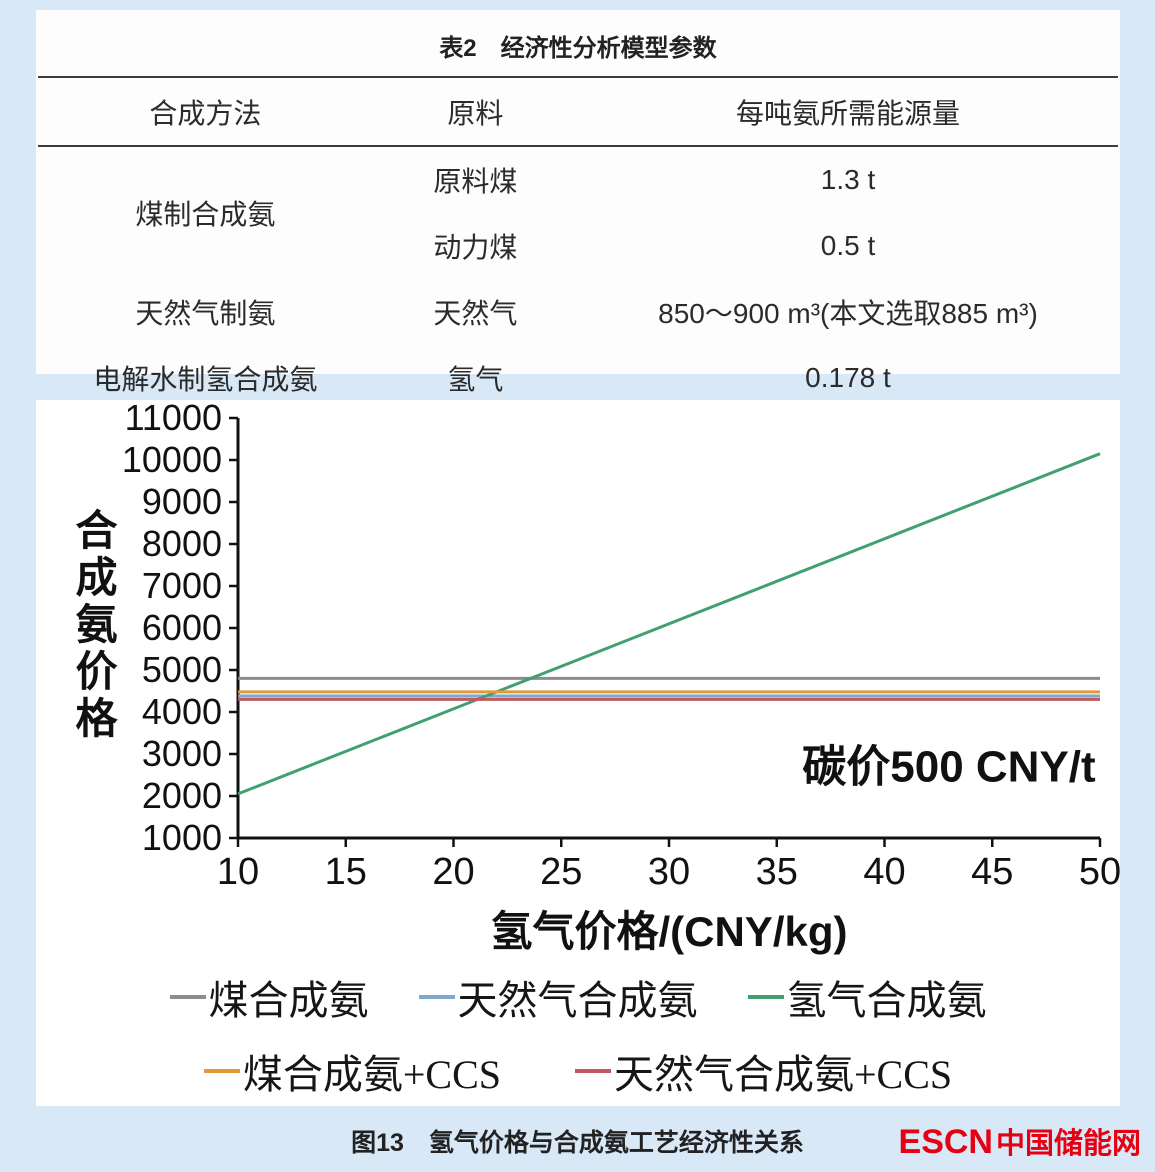 Image resolution: width=1155 pixels, height=1172 pixels. Describe the element at coordinates (777, 872) in the screenshot. I see `x-tick-label: 35` at that location.